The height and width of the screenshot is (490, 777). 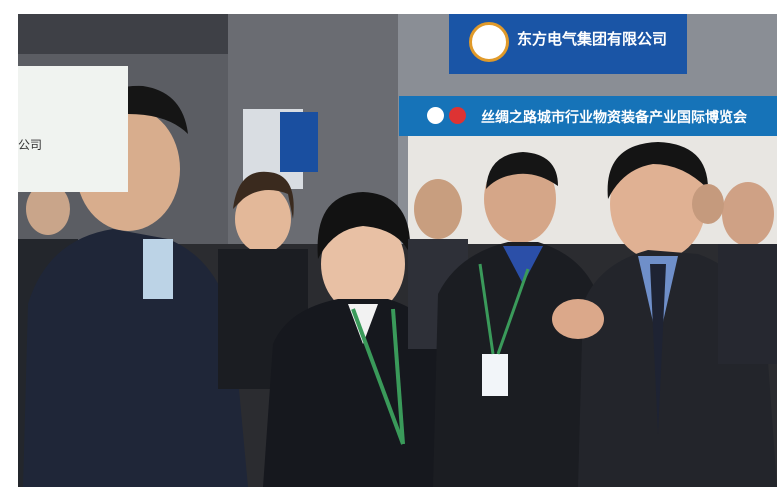 I want to click on banner-emblem-icon, so click(x=457, y=115).